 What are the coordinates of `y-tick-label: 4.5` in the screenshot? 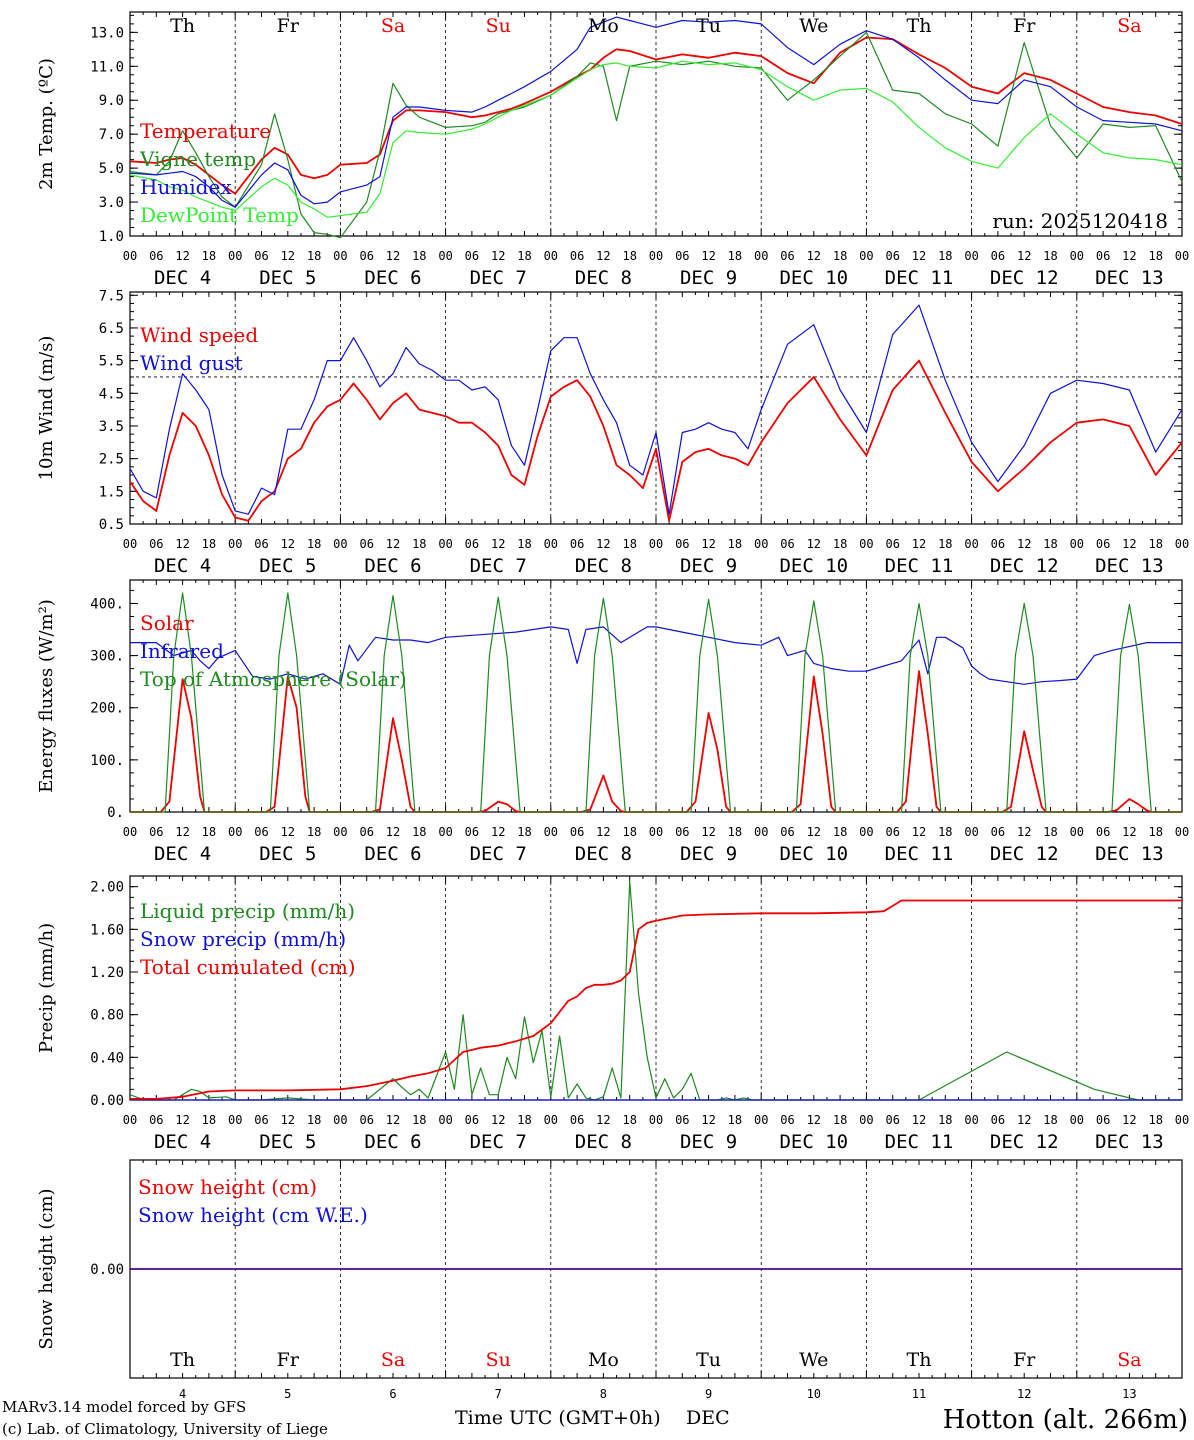 It's located at (111, 394).